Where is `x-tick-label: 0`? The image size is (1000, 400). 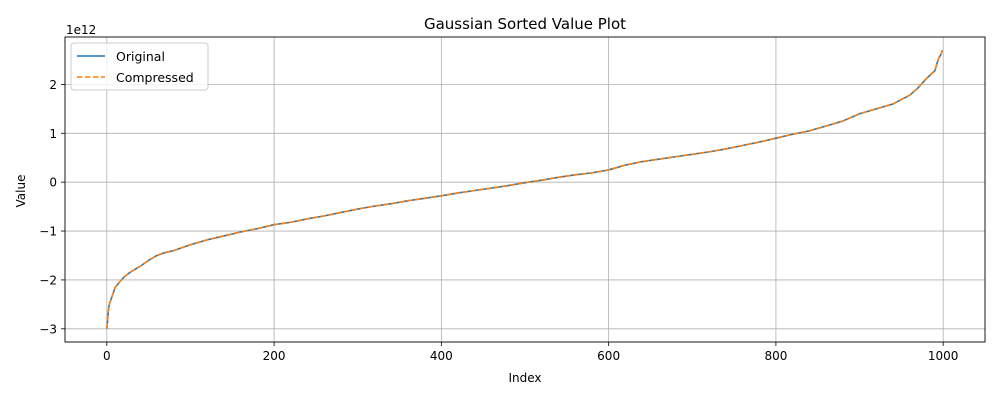
x-tick-label: 0 is located at coordinates (107, 356).